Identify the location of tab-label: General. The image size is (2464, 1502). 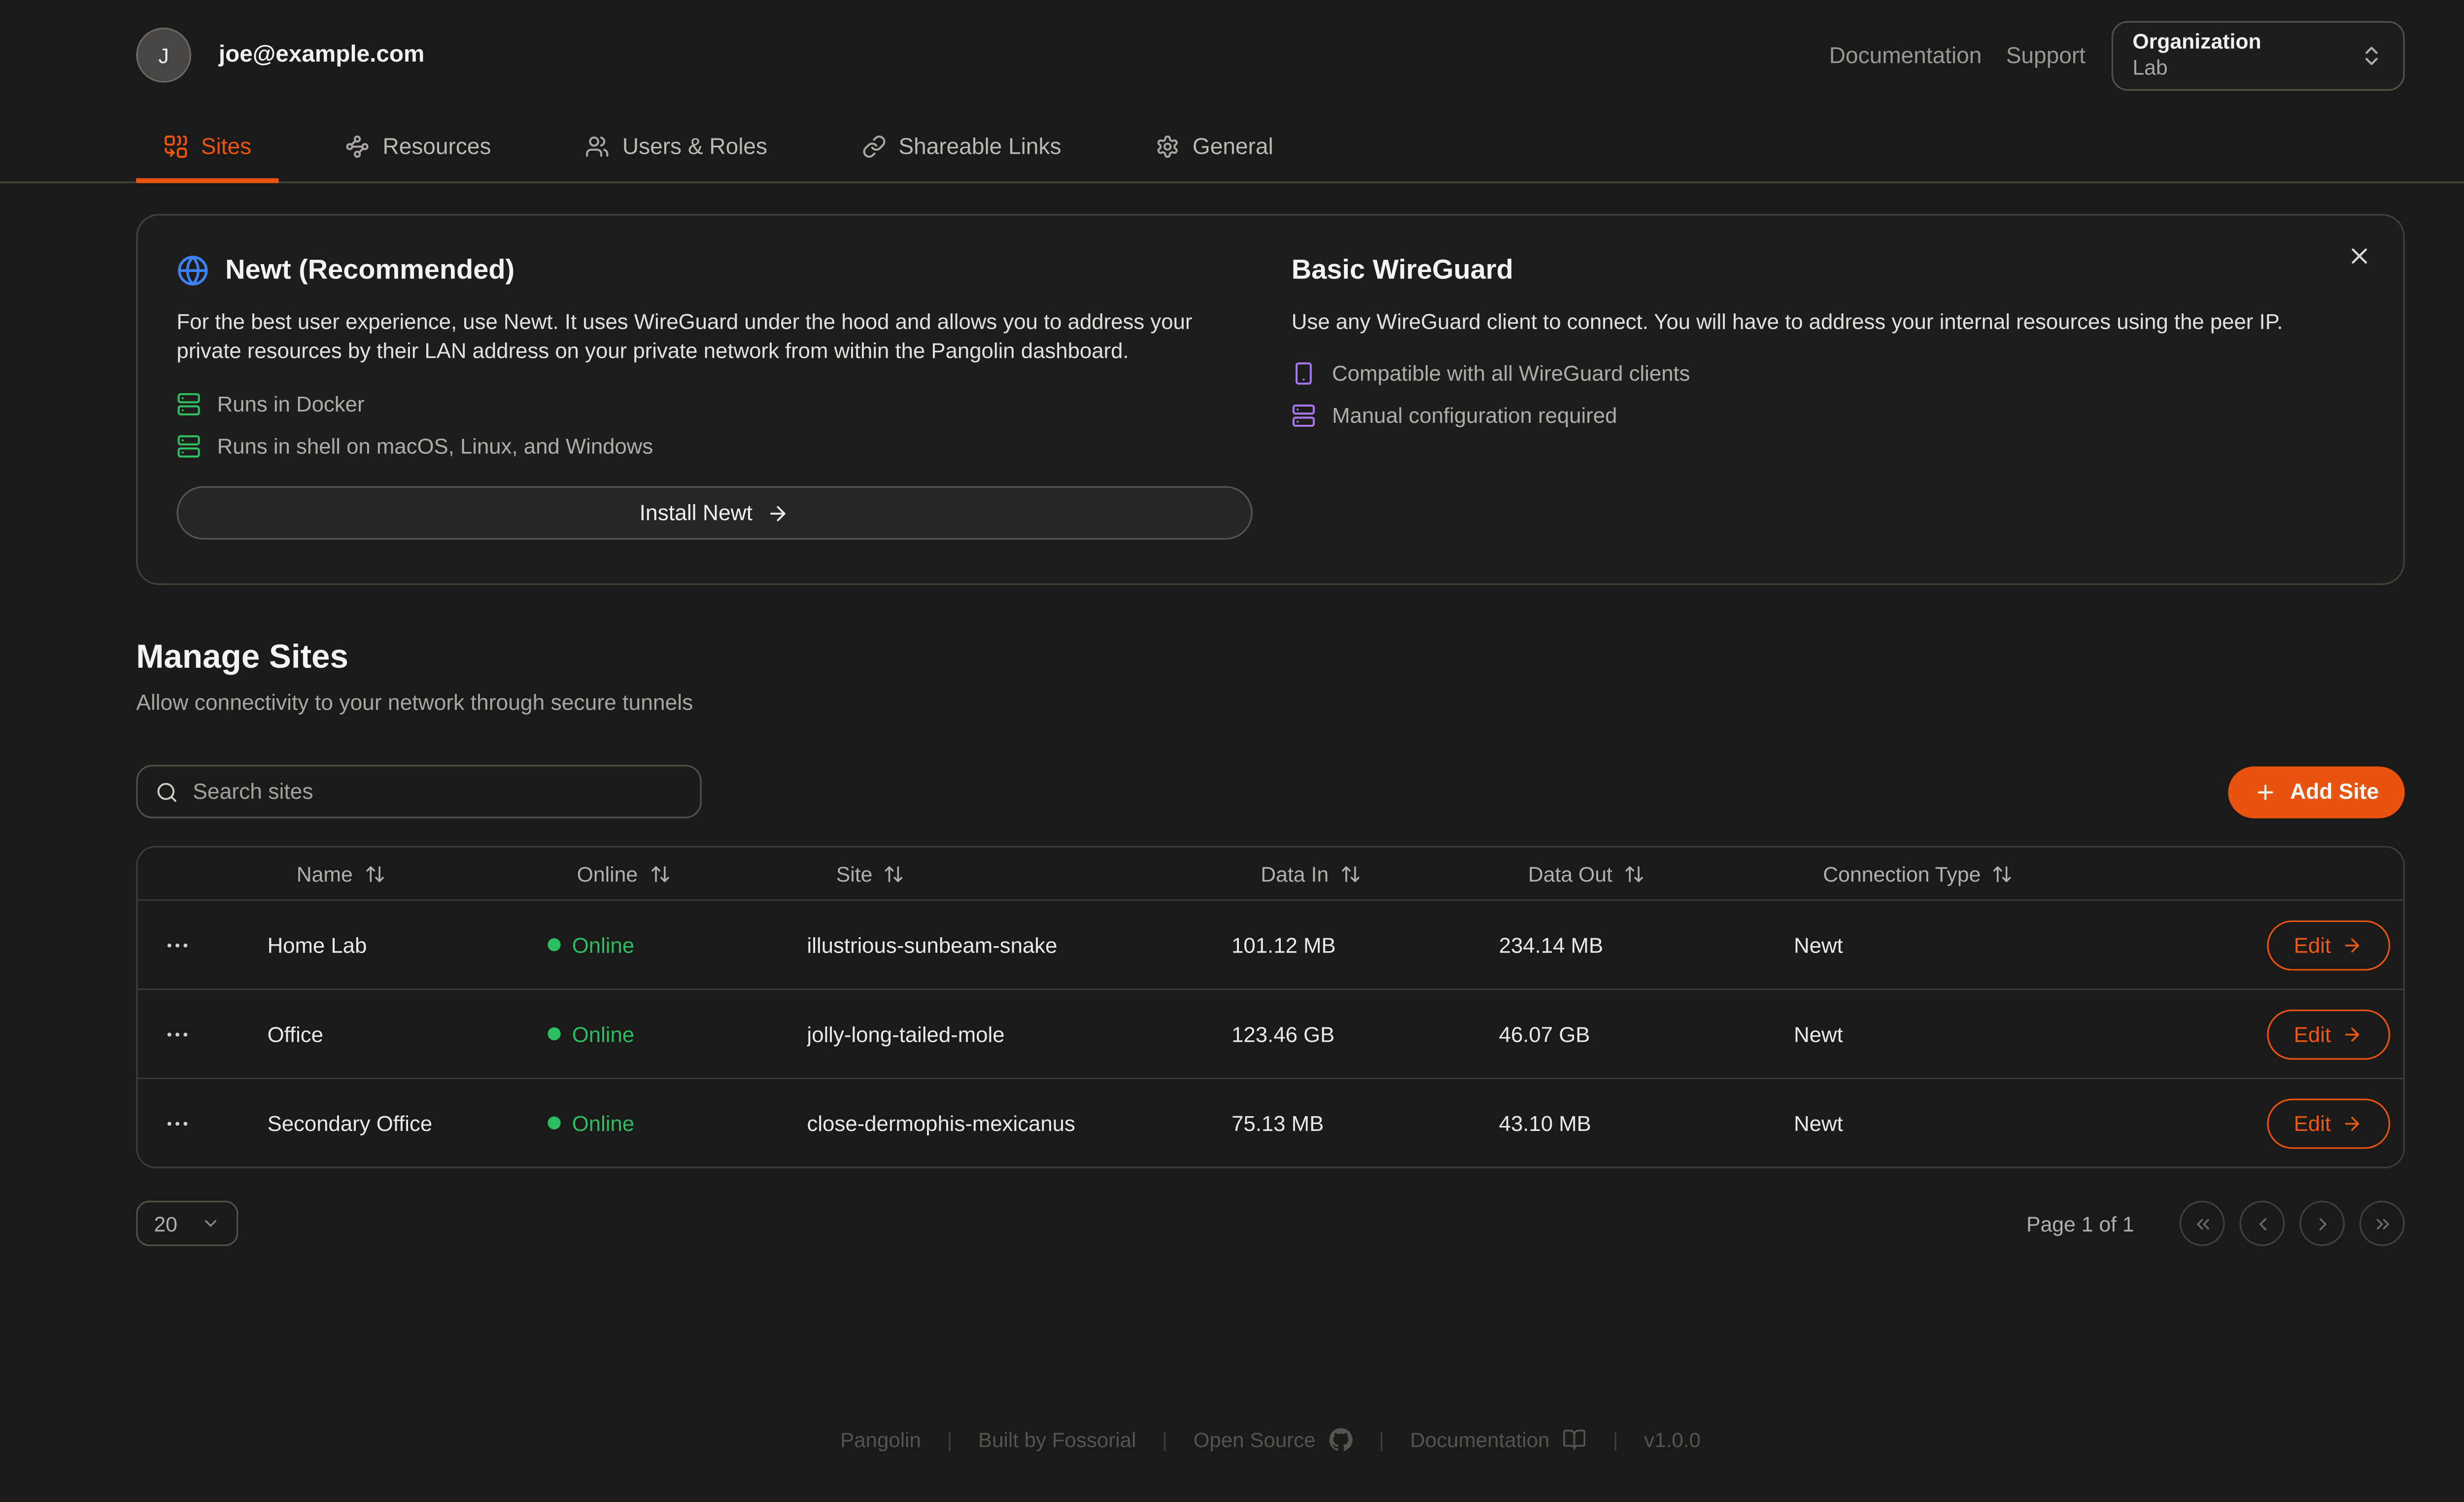
(1232, 146).